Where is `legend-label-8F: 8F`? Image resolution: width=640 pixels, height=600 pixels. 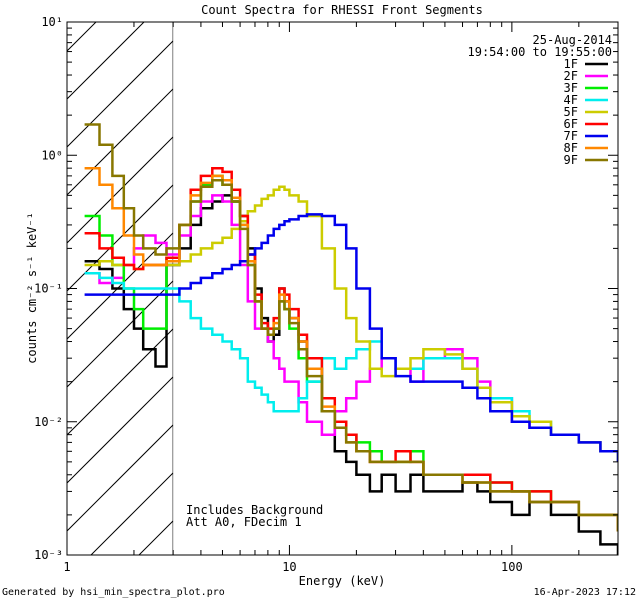 legend-label-8F: 8F is located at coordinates (571, 148).